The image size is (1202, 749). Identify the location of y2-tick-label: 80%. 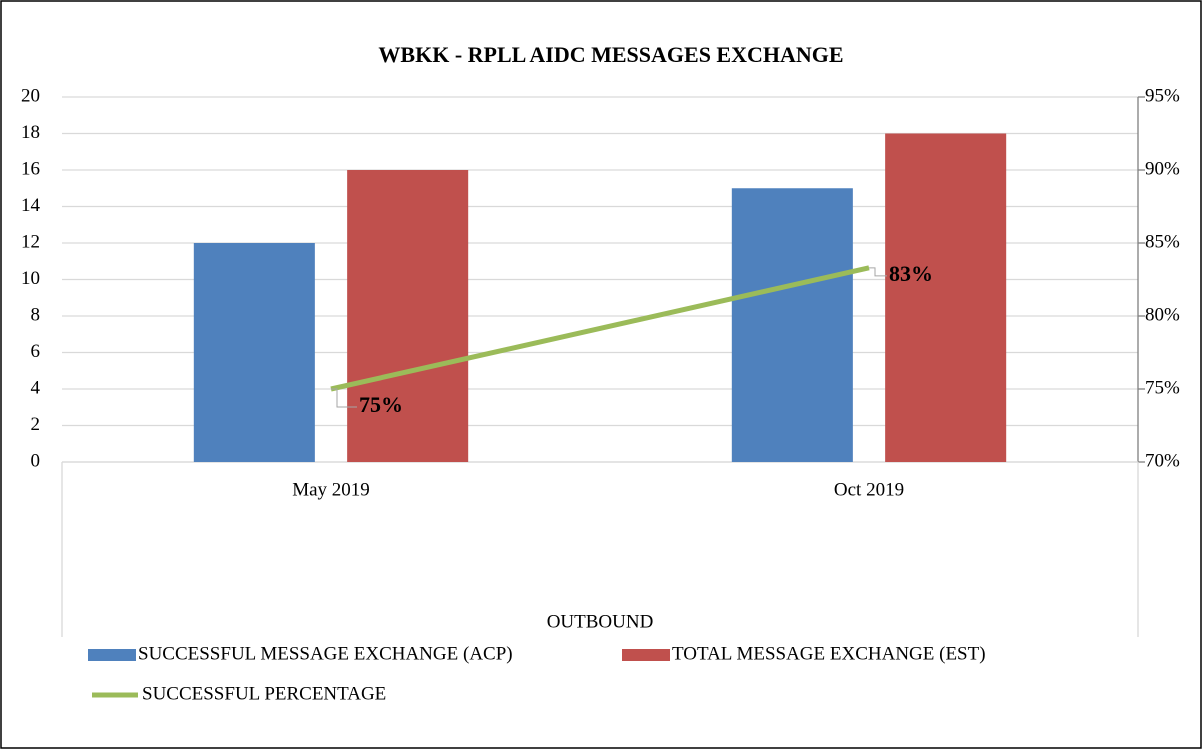
(1162, 314).